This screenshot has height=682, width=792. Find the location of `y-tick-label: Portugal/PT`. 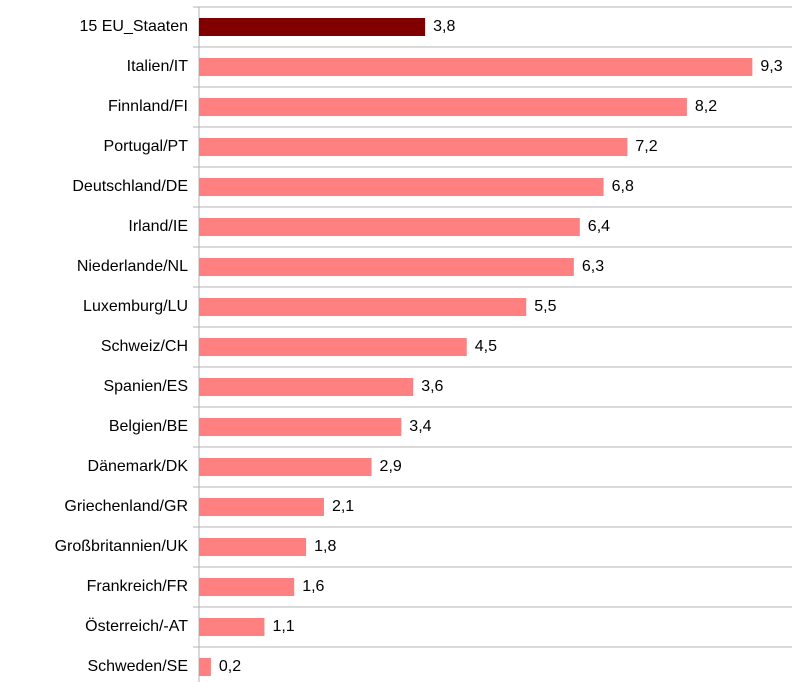

y-tick-label: Portugal/PT is located at coordinates (146, 146).